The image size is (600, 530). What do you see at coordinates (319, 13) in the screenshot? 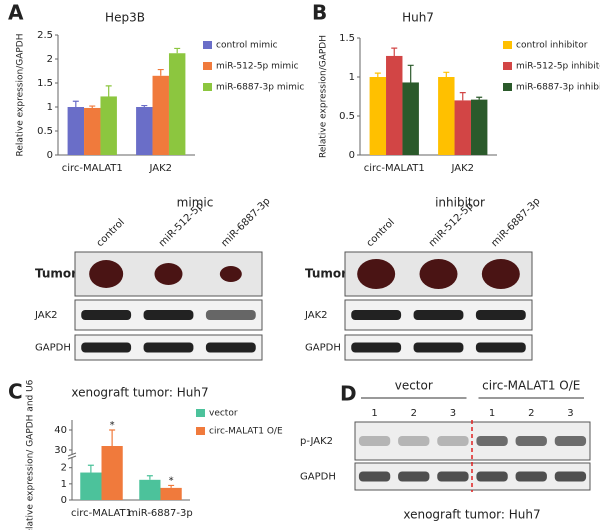
I see `panel-letter: B` at bounding box center [319, 13].